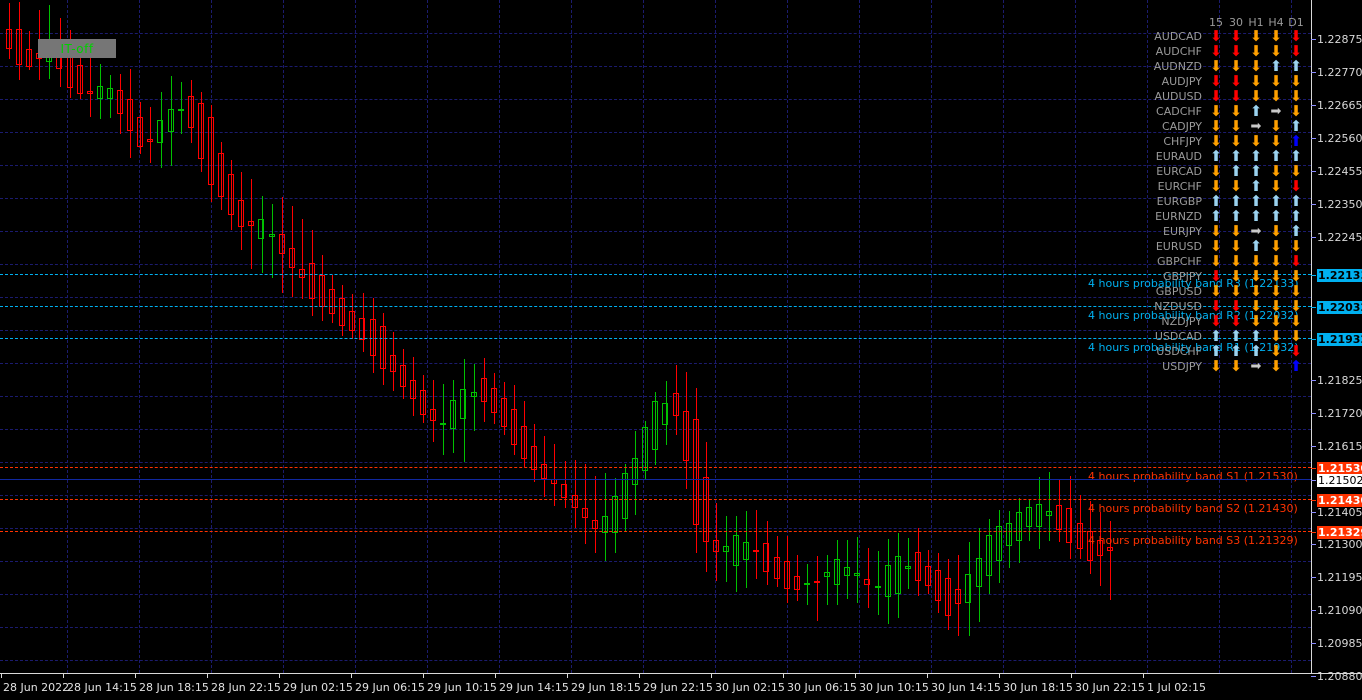  I want to click on arrow-up-icon: ⬆, so click(1236, 351).